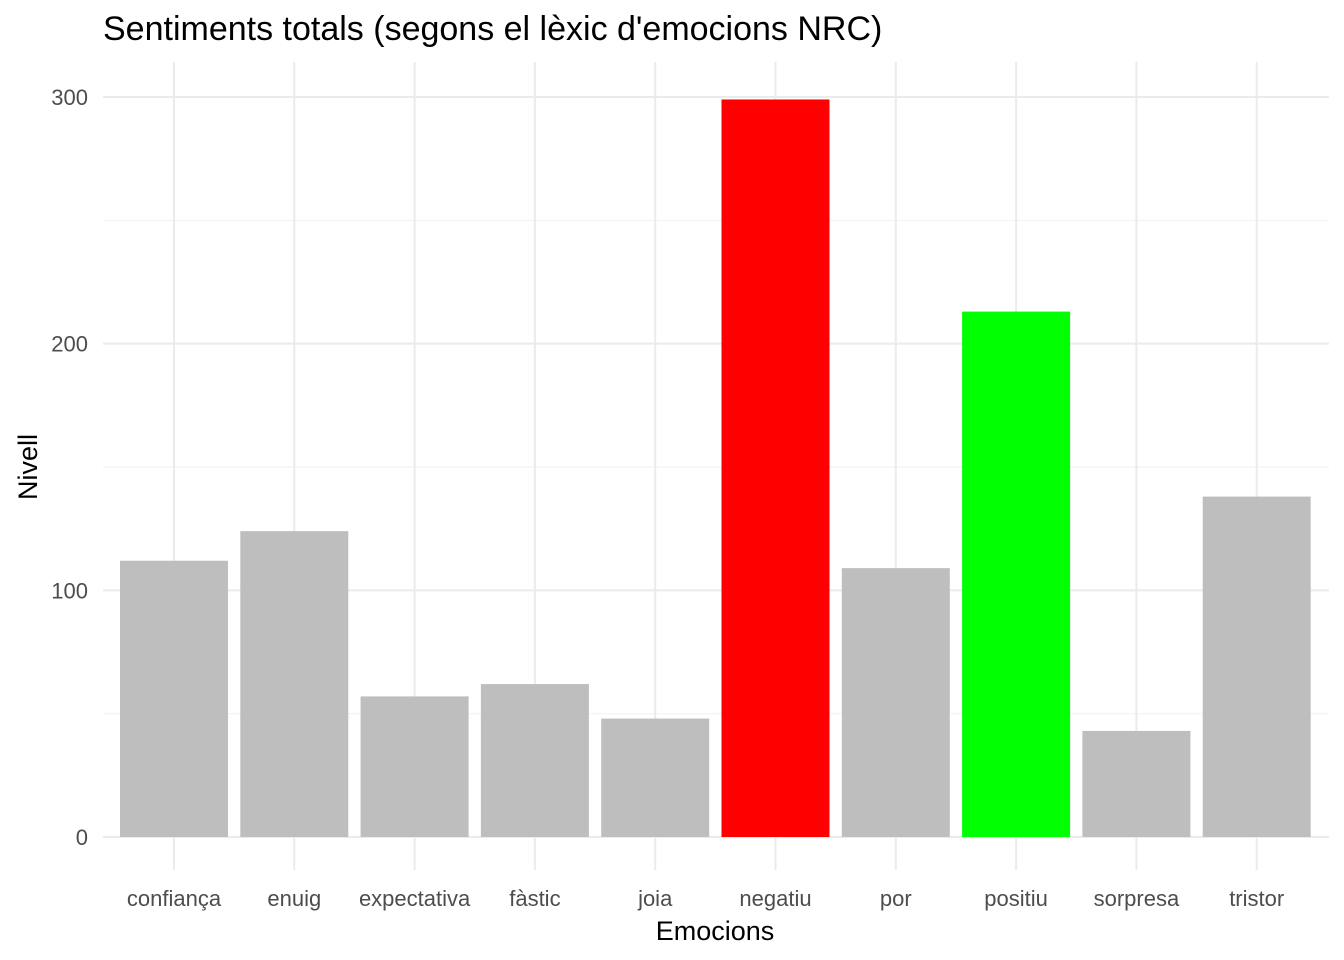 The width and height of the screenshot is (1344, 960). I want to click on x-tick-label: expectativa, so click(415, 898).